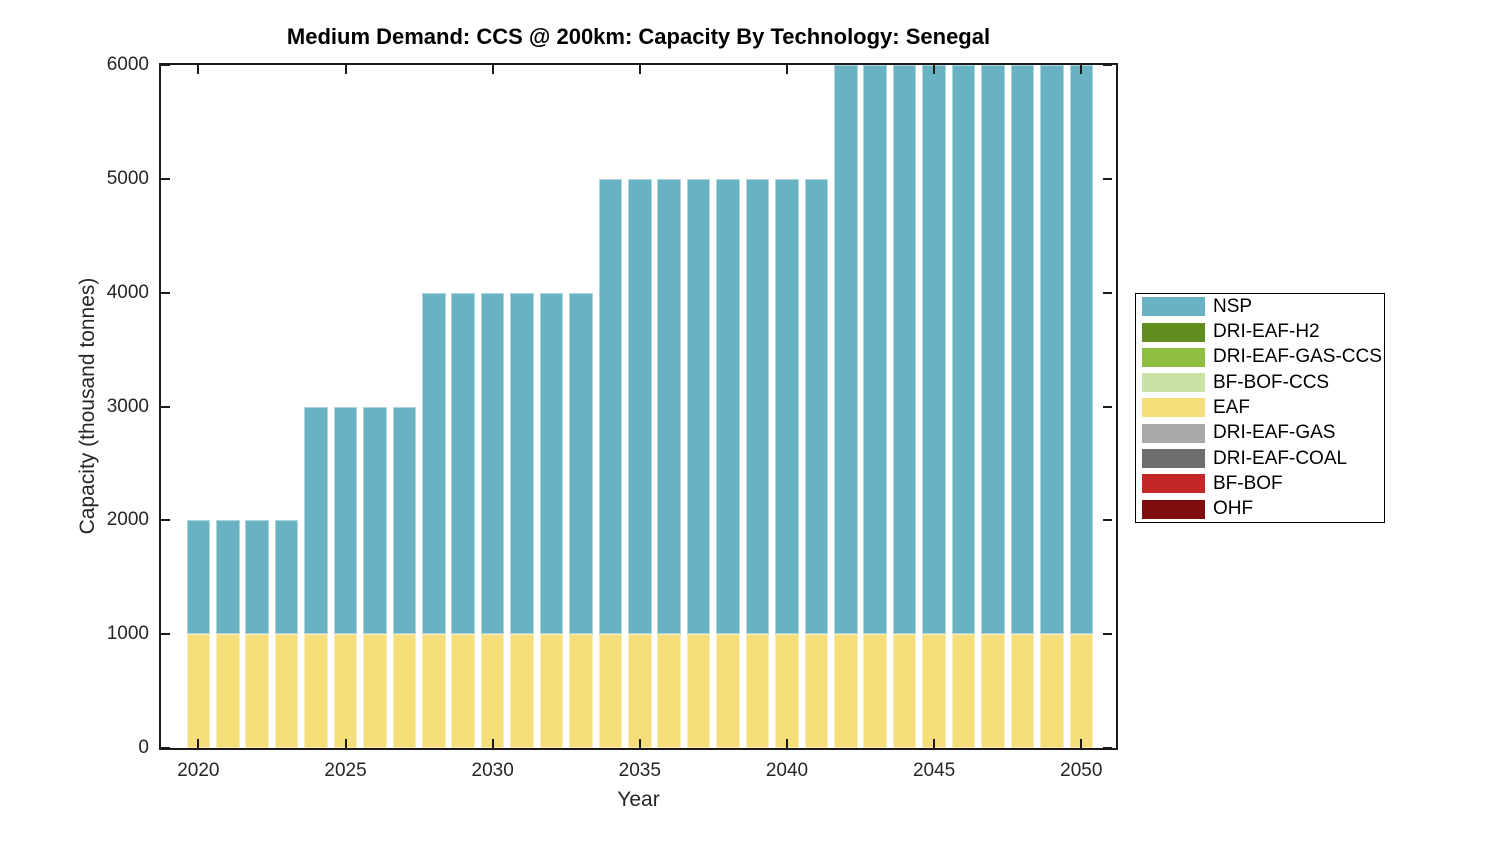 The width and height of the screenshot is (1500, 844). I want to click on y-tick-label: 0, so click(143, 747).